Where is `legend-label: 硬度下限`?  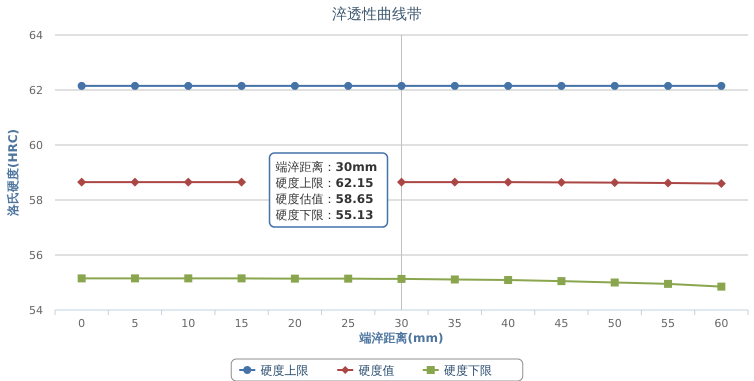
legend-label: 硬度下限 is located at coordinates (468, 371).